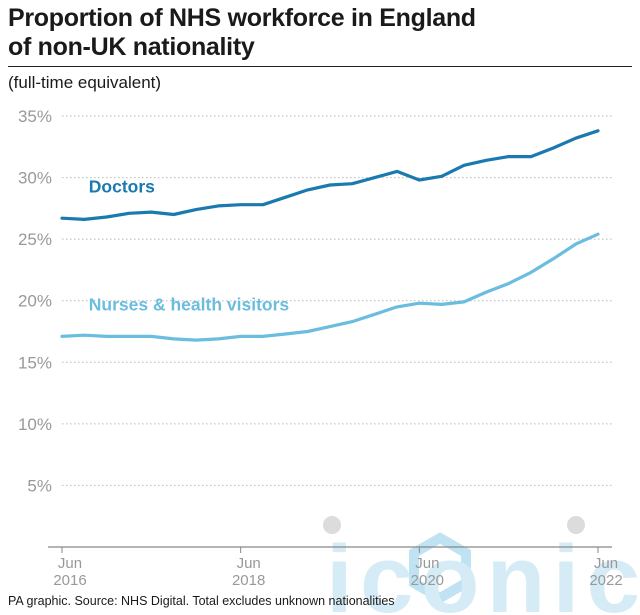  What do you see at coordinates (440, 568) in the screenshot?
I see `watermark-hexagon` at bounding box center [440, 568].